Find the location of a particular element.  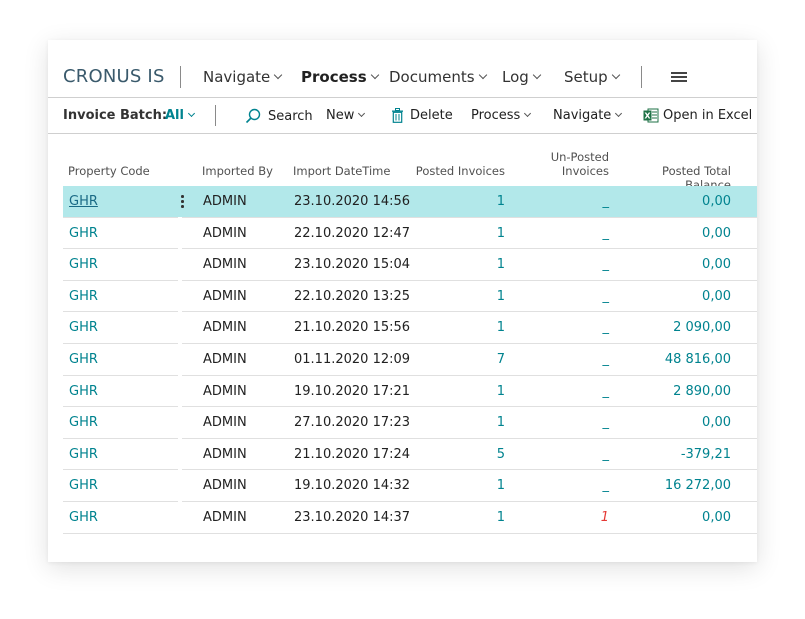

nav-process: Process is located at coordinates (340, 77).